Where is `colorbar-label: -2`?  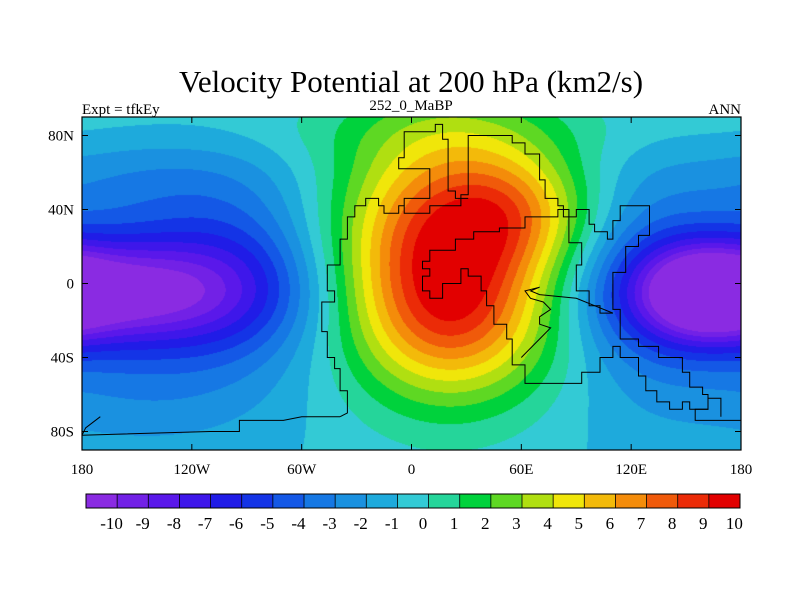 colorbar-label: -2 is located at coordinates (361, 523).